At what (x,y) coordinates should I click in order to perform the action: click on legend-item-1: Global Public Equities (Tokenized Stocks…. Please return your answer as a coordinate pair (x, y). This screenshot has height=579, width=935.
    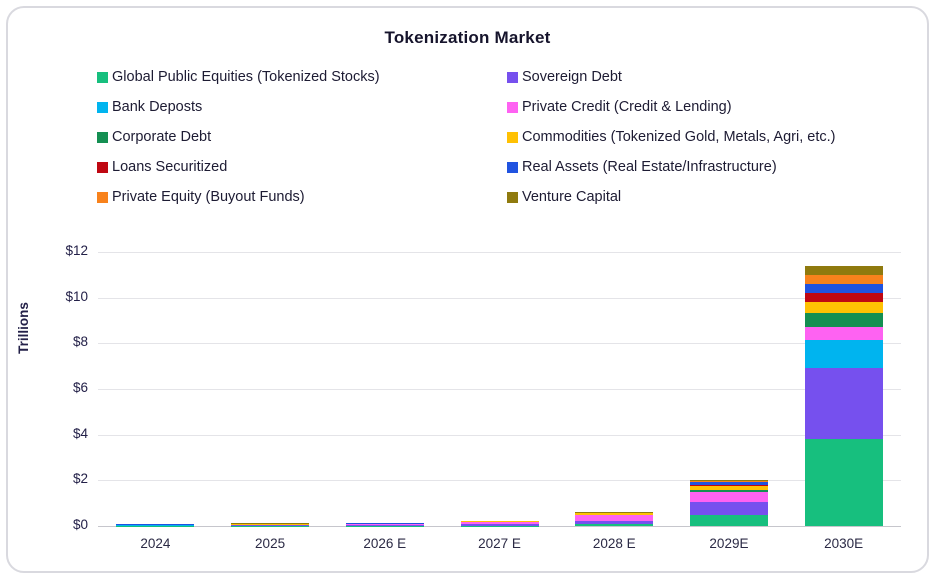
    Looking at the image, I should click on (302, 77).